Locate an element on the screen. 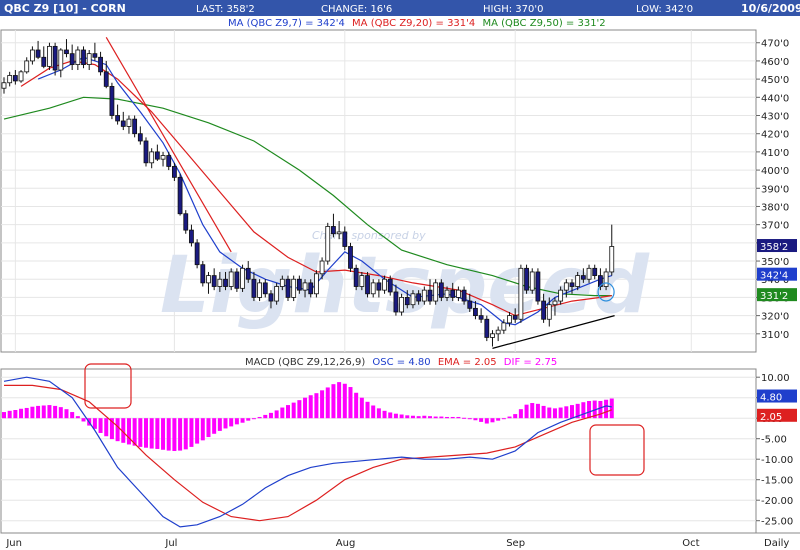 The width and height of the screenshot is (800, 550). macd-title: MACD (QBC Z9,12,26,9) is located at coordinates (305, 362).